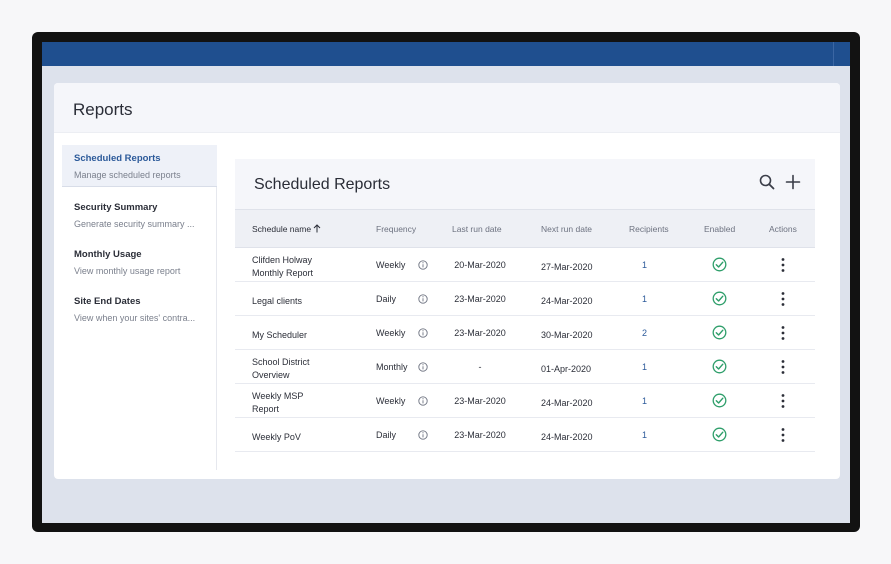 This screenshot has width=891, height=564. Describe the element at coordinates (446, 54) in the screenshot. I see `top-nav-bar` at that location.